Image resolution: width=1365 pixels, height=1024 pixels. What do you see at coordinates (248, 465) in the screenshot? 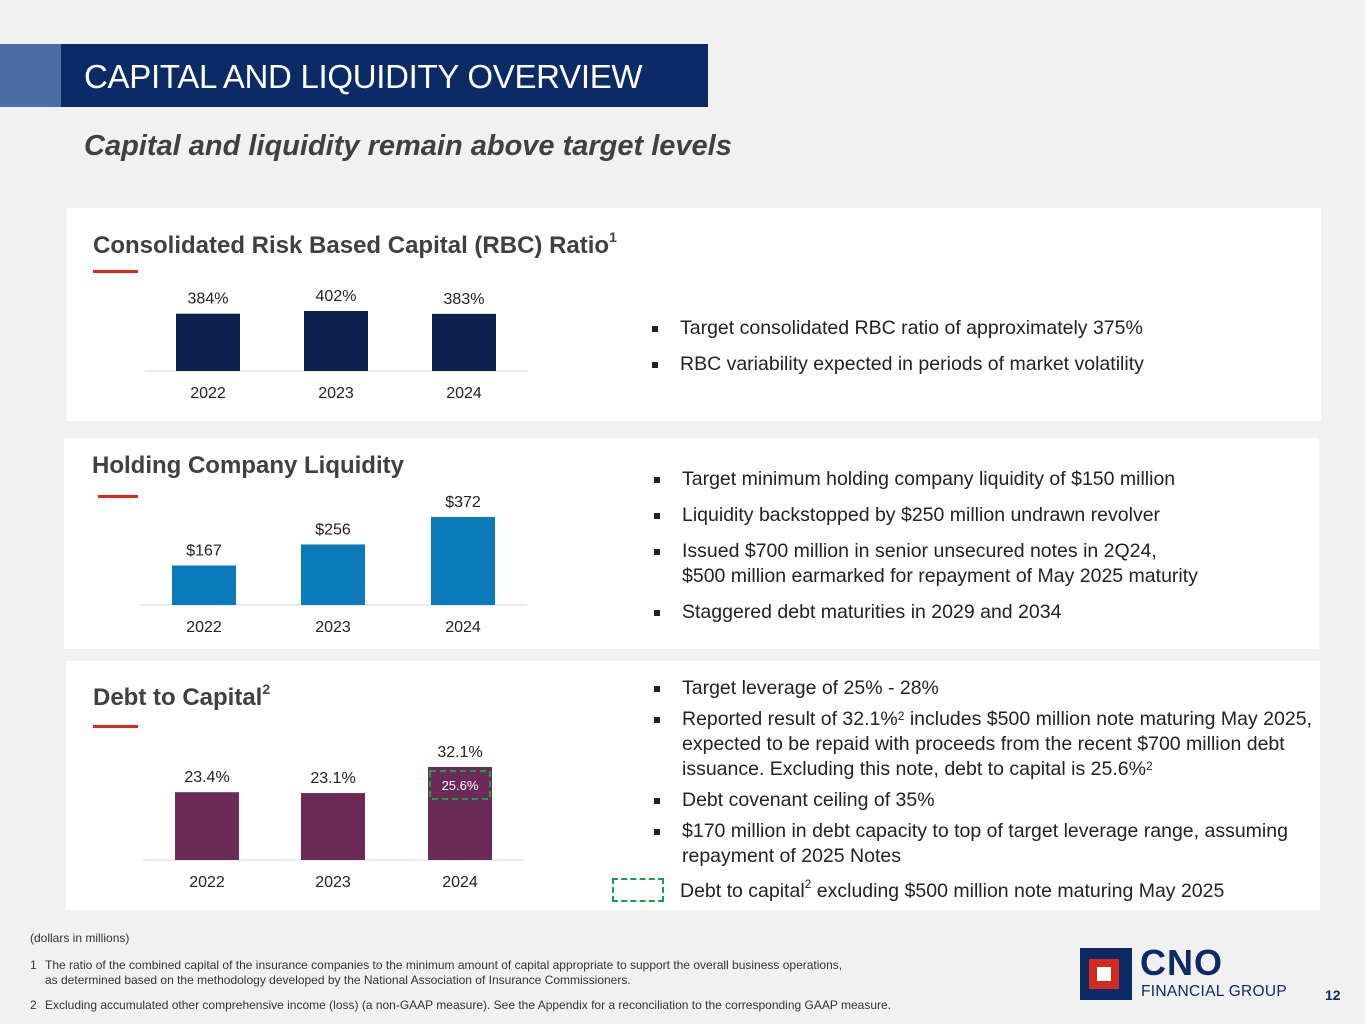
I see `liquidity-panel-title: Holding Company Liquidity` at bounding box center [248, 465].